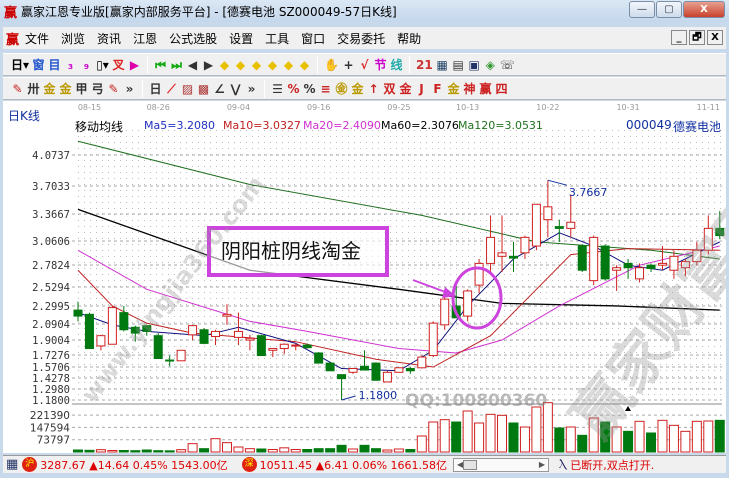 Image resolution: width=729 pixels, height=478 pixels. I want to click on f-angle-icon: F, so click(437, 88).